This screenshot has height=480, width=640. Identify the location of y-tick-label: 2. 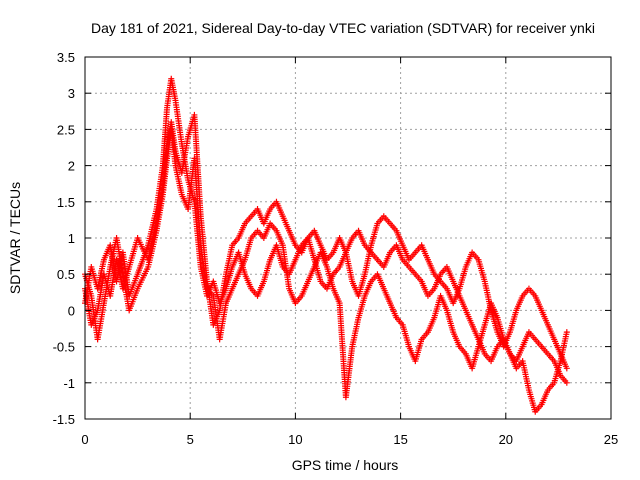
(71, 166).